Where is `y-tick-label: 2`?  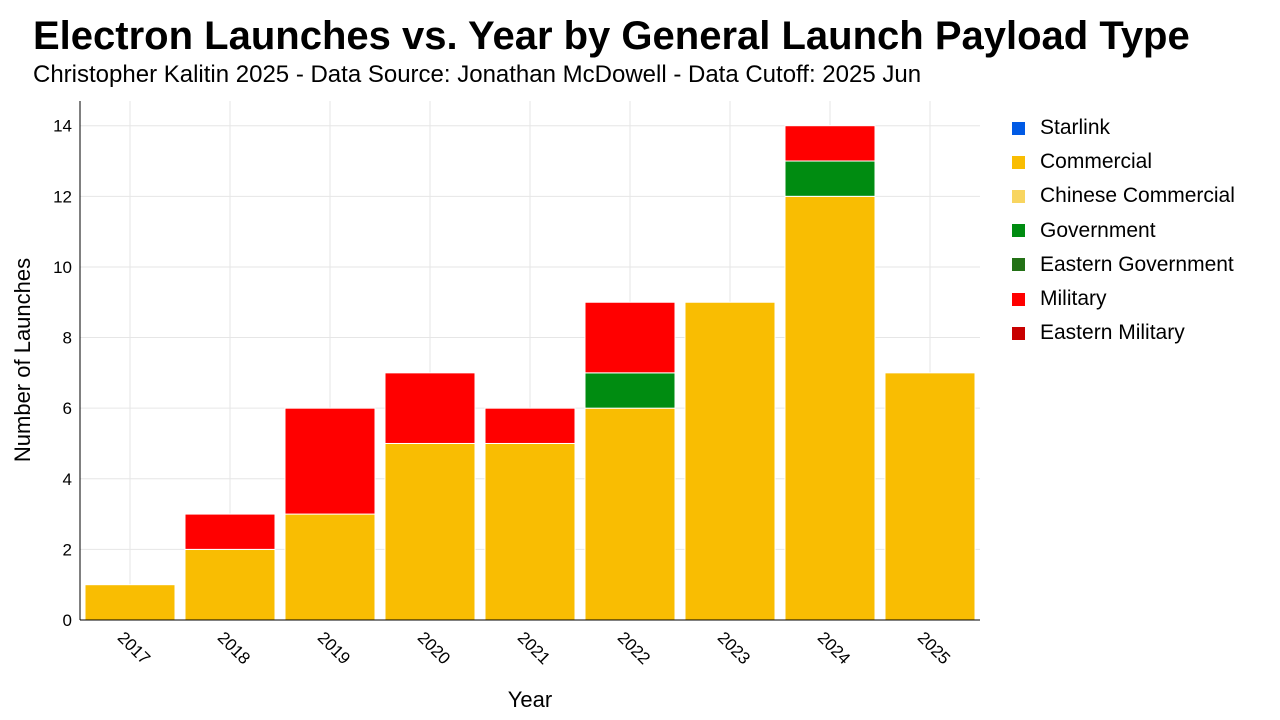 y-tick-label: 2 is located at coordinates (67, 549).